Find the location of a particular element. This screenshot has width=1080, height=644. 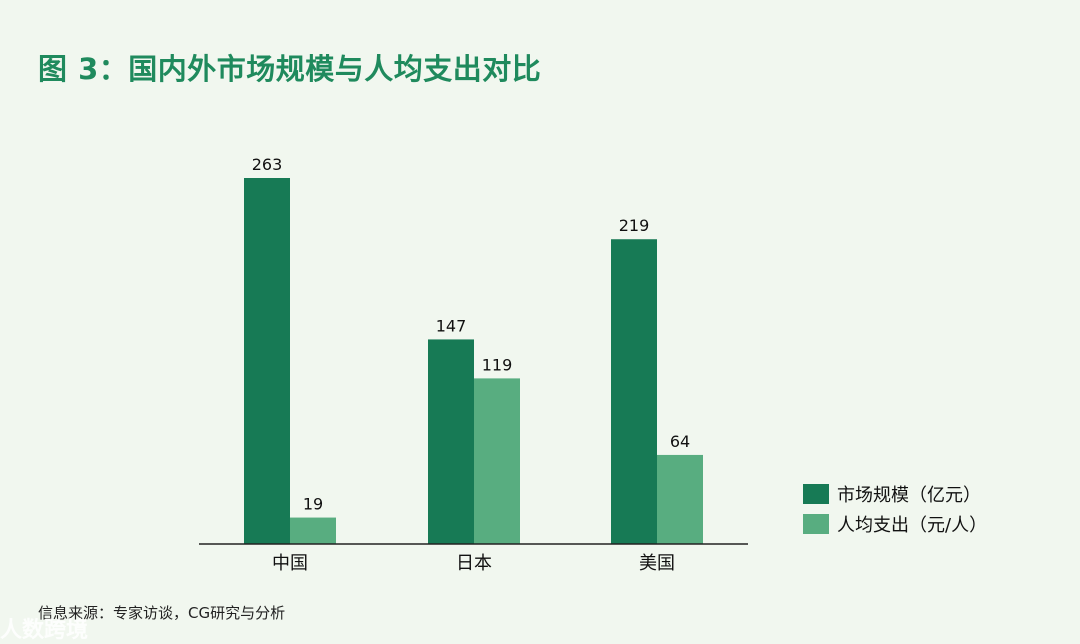

data-label: 64 is located at coordinates (680, 441).